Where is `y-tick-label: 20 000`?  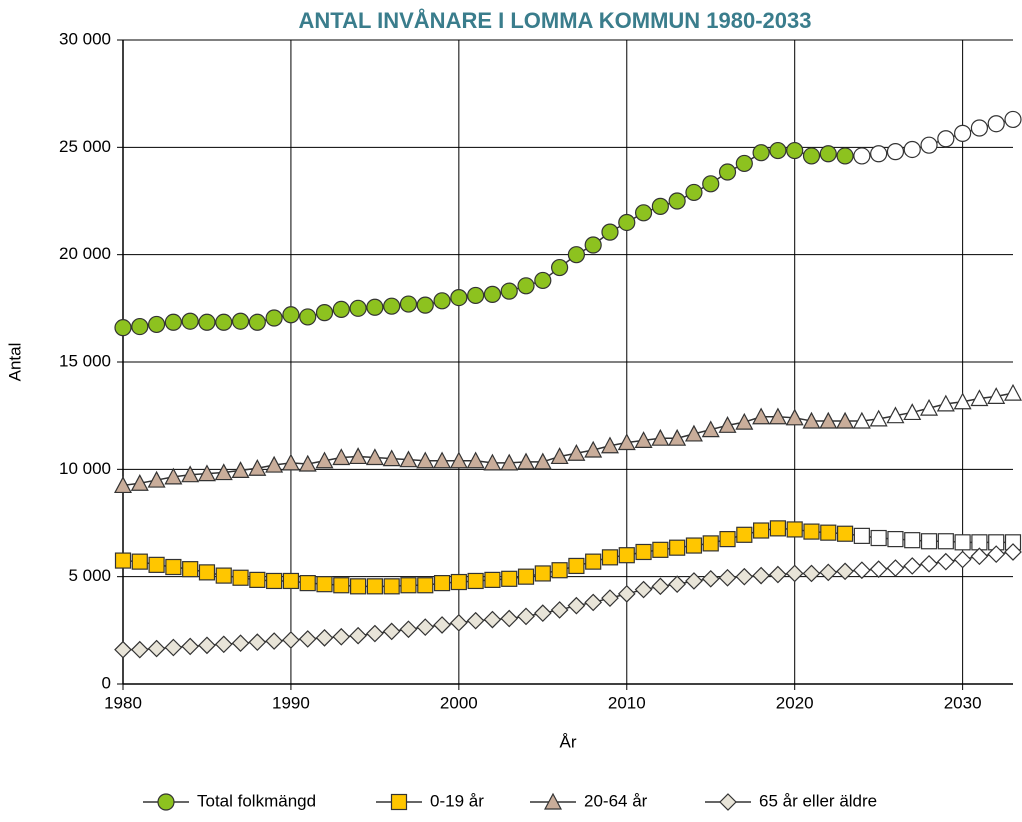
y-tick-label: 20 000 is located at coordinates (85, 253).